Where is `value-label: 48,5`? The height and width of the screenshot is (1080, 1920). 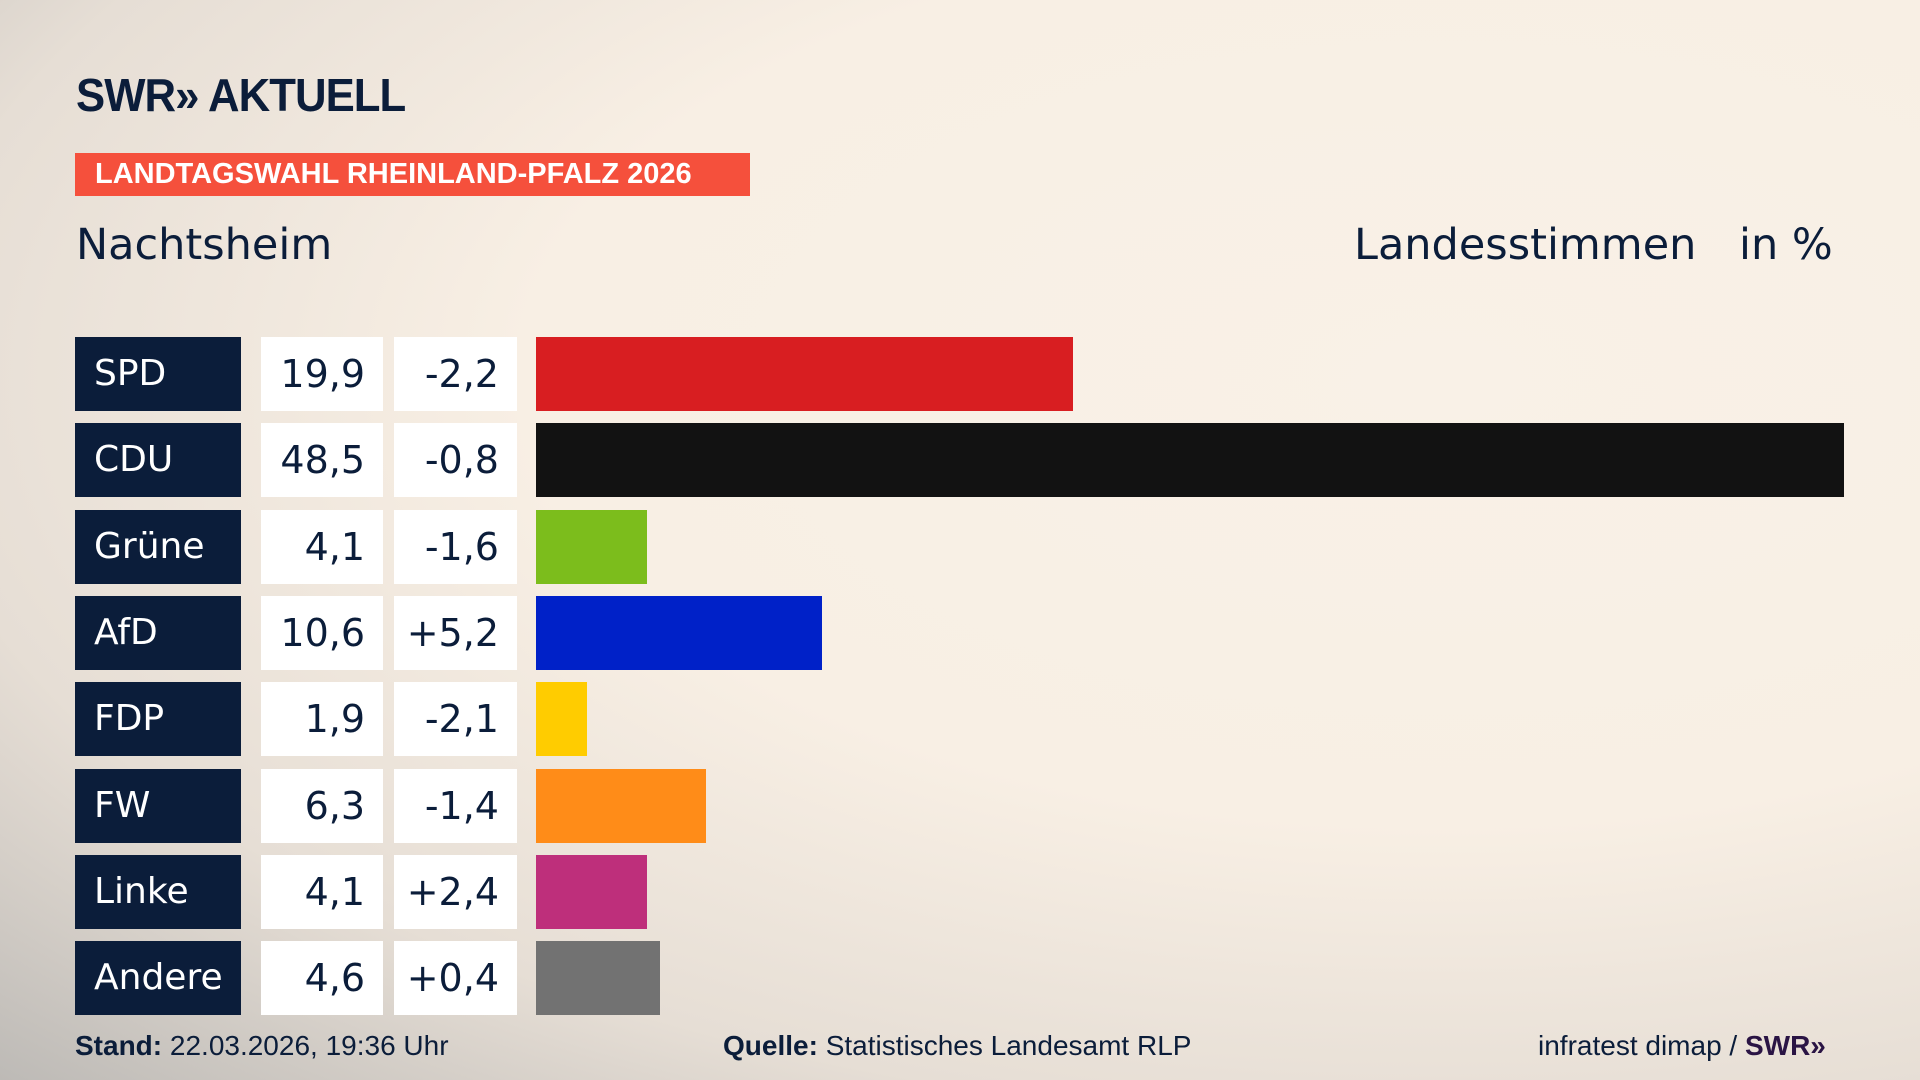 value-label: 48,5 is located at coordinates (322, 460).